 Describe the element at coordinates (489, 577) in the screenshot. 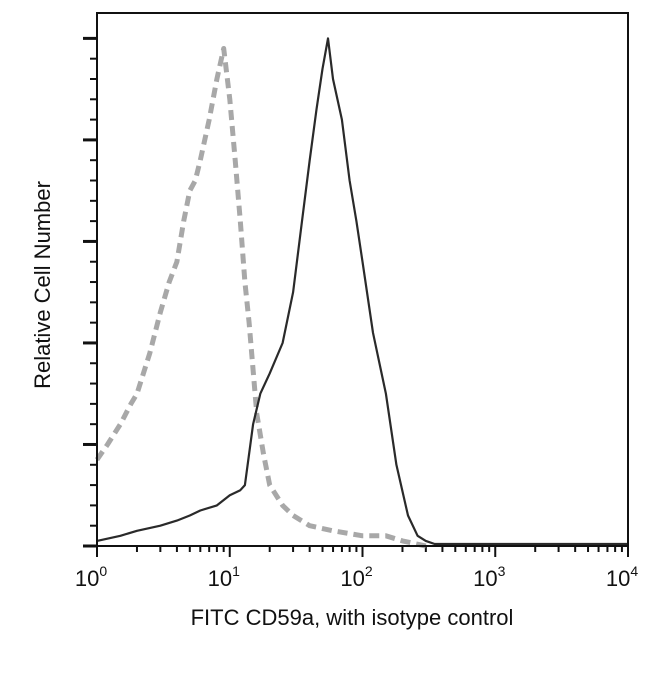

I see `x-tick-label: 10³` at that location.